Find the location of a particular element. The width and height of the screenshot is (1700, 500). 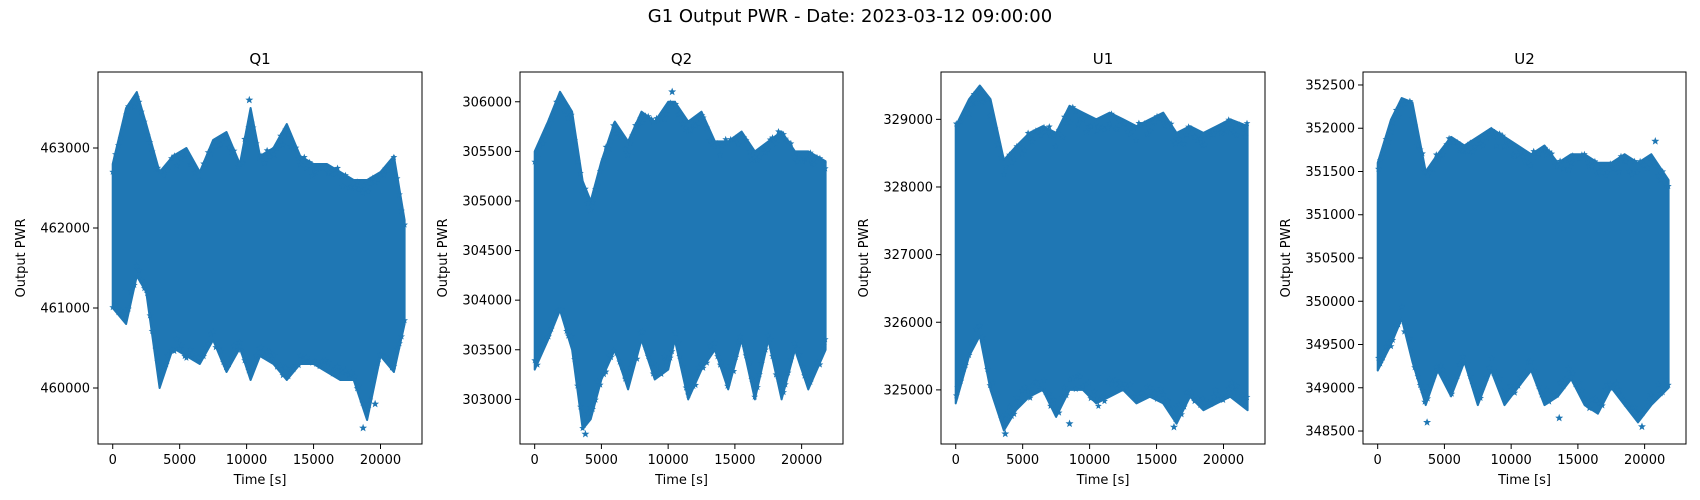

y-tick-label: 329000 is located at coordinates (908, 120).